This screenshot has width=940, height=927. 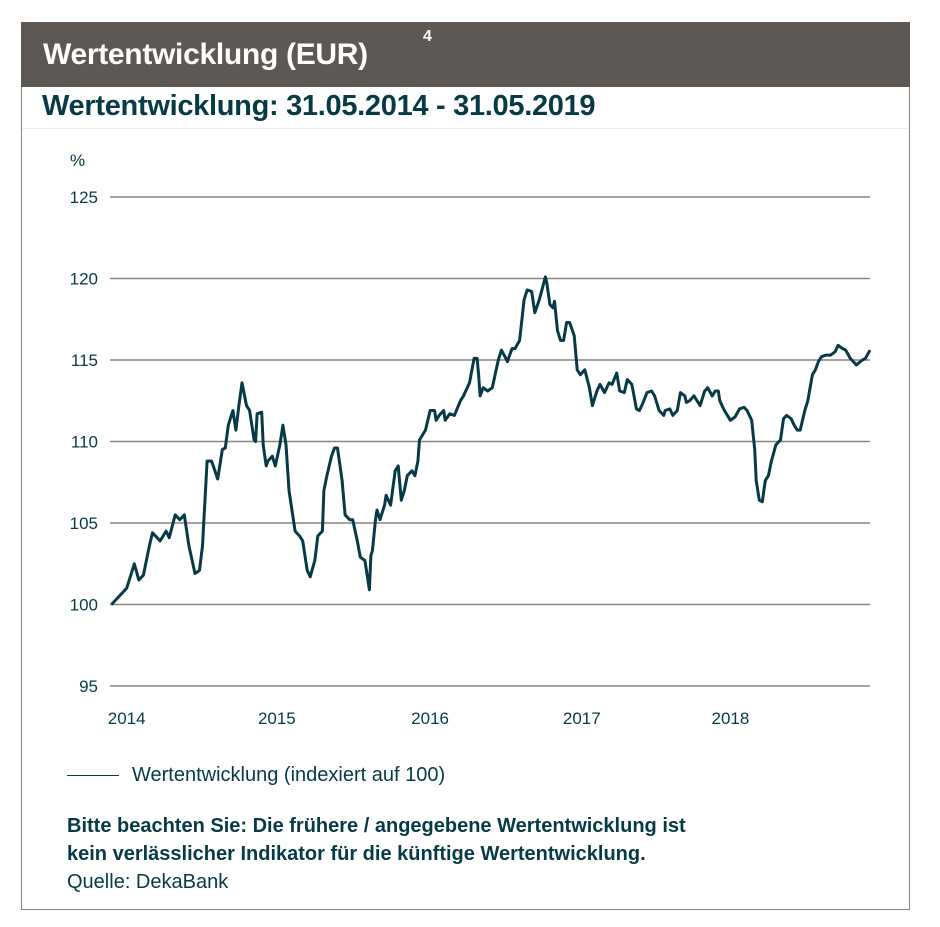 What do you see at coordinates (84, 605) in the screenshot?
I see `y-tick-label: 100` at bounding box center [84, 605].